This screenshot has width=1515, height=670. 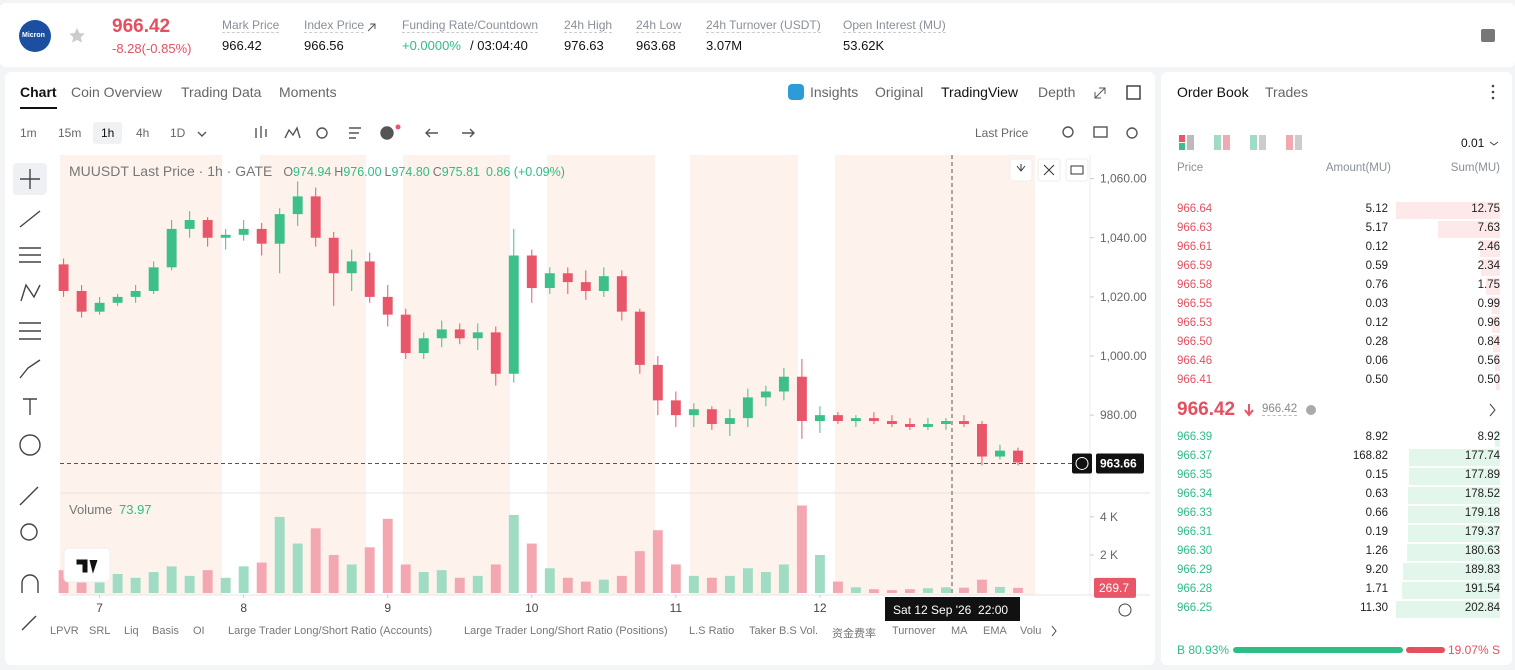 I want to click on pattern-tool, so click(x=30, y=292).